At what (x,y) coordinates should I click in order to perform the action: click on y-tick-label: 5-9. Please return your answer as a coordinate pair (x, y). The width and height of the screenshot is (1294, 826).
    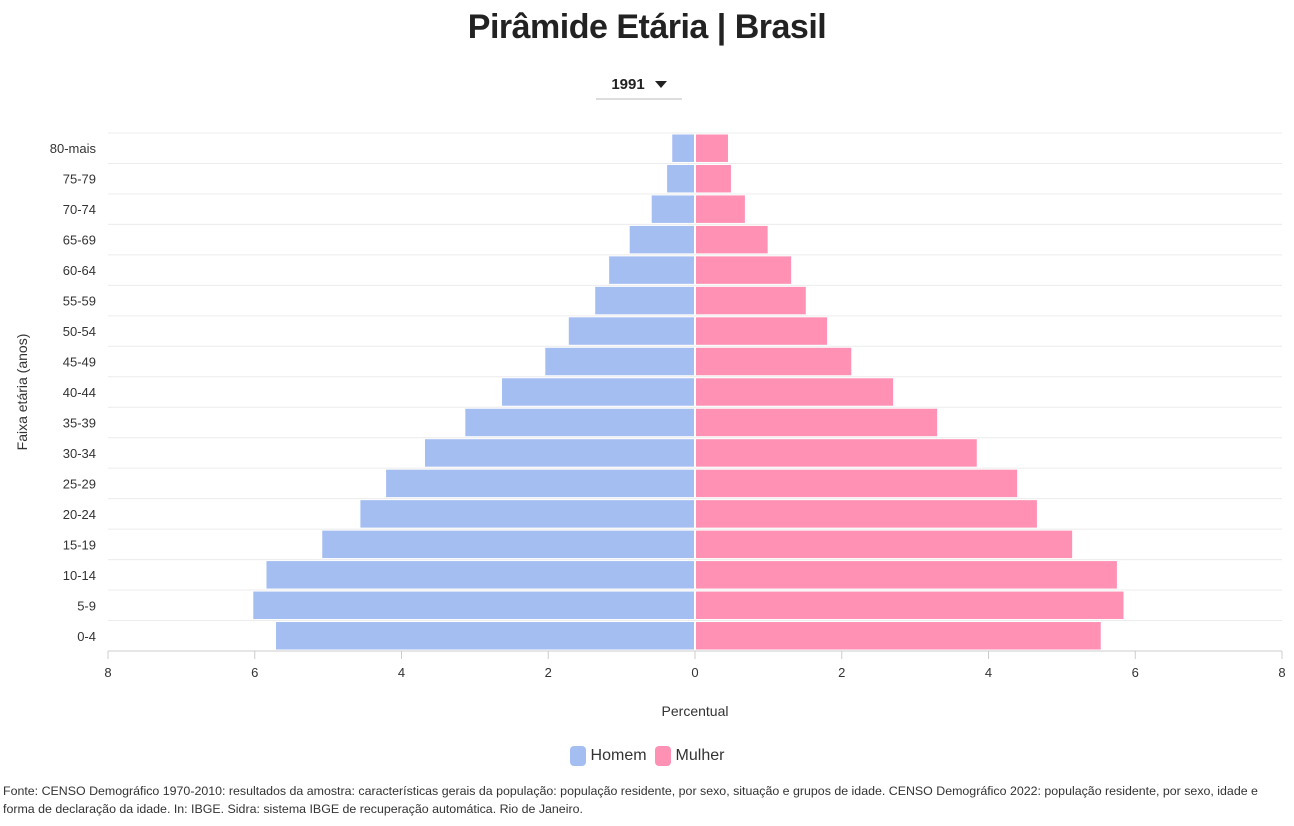
    Looking at the image, I should click on (86, 605).